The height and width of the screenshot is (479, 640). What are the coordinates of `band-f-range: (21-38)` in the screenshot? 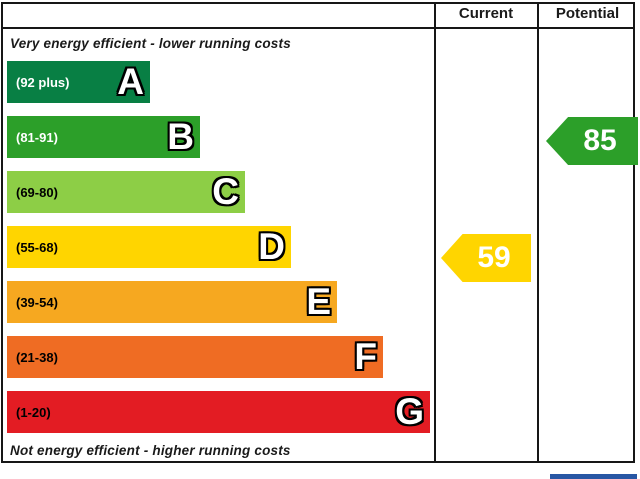 It's located at (37, 357).